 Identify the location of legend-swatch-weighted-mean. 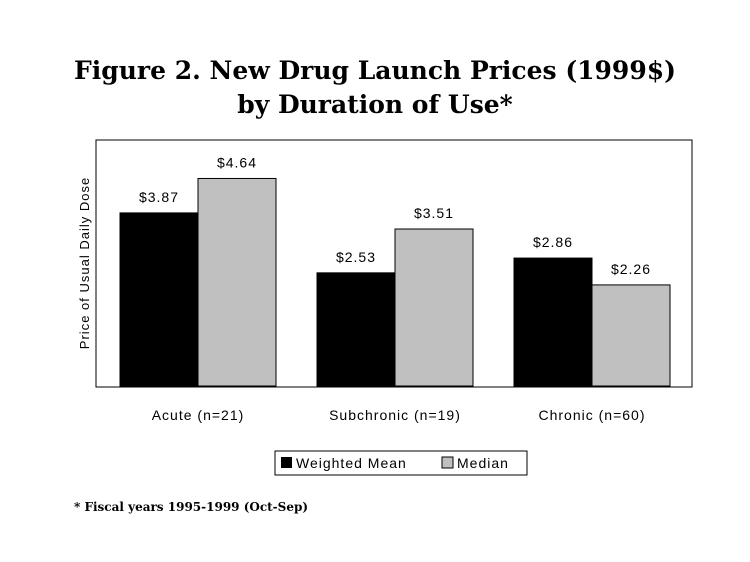
(286, 462).